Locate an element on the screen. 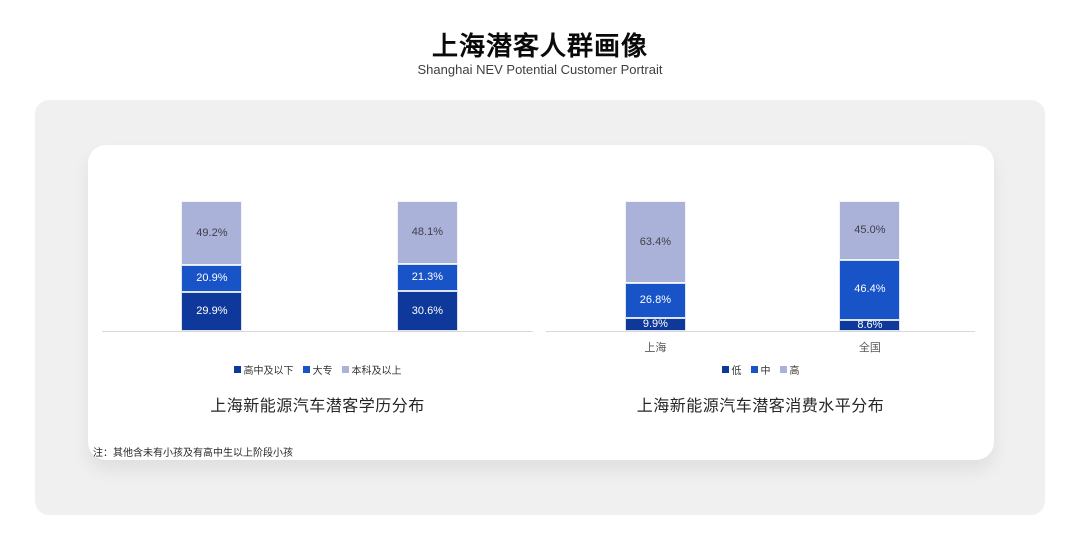 The image size is (1080, 547). value-label: 63.4% is located at coordinates (655, 241).